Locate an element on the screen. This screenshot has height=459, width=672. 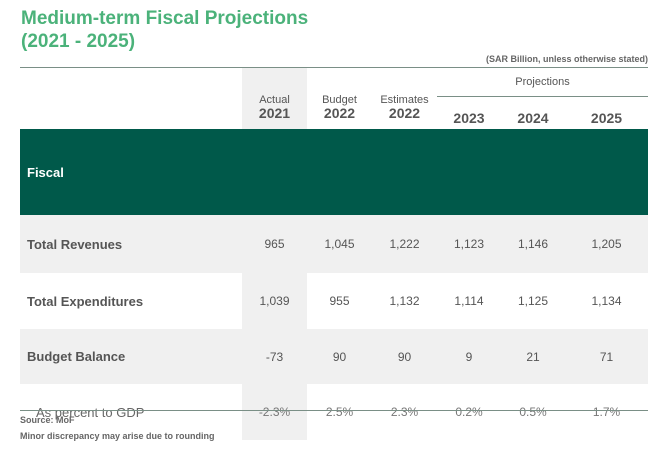
bottom-rule is located at coordinates (334, 410).